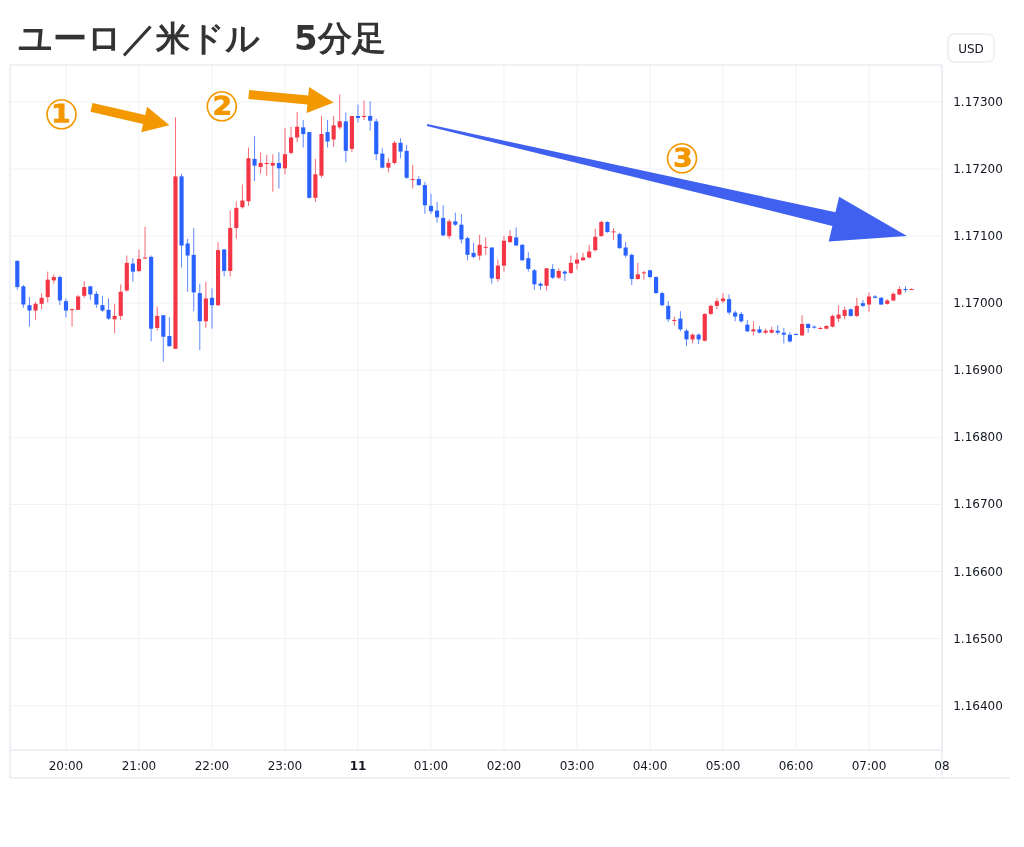 This screenshot has width=1024, height=847. I want to click on y-tick-label: 1.16400, so click(978, 705).